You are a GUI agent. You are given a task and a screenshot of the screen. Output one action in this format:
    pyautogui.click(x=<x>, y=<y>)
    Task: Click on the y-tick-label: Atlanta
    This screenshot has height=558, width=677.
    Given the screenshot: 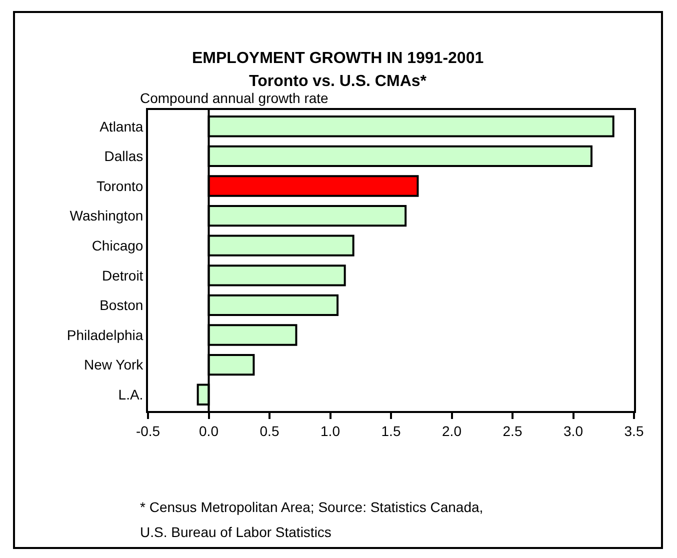 What is the action you would take?
    pyautogui.click(x=122, y=126)
    